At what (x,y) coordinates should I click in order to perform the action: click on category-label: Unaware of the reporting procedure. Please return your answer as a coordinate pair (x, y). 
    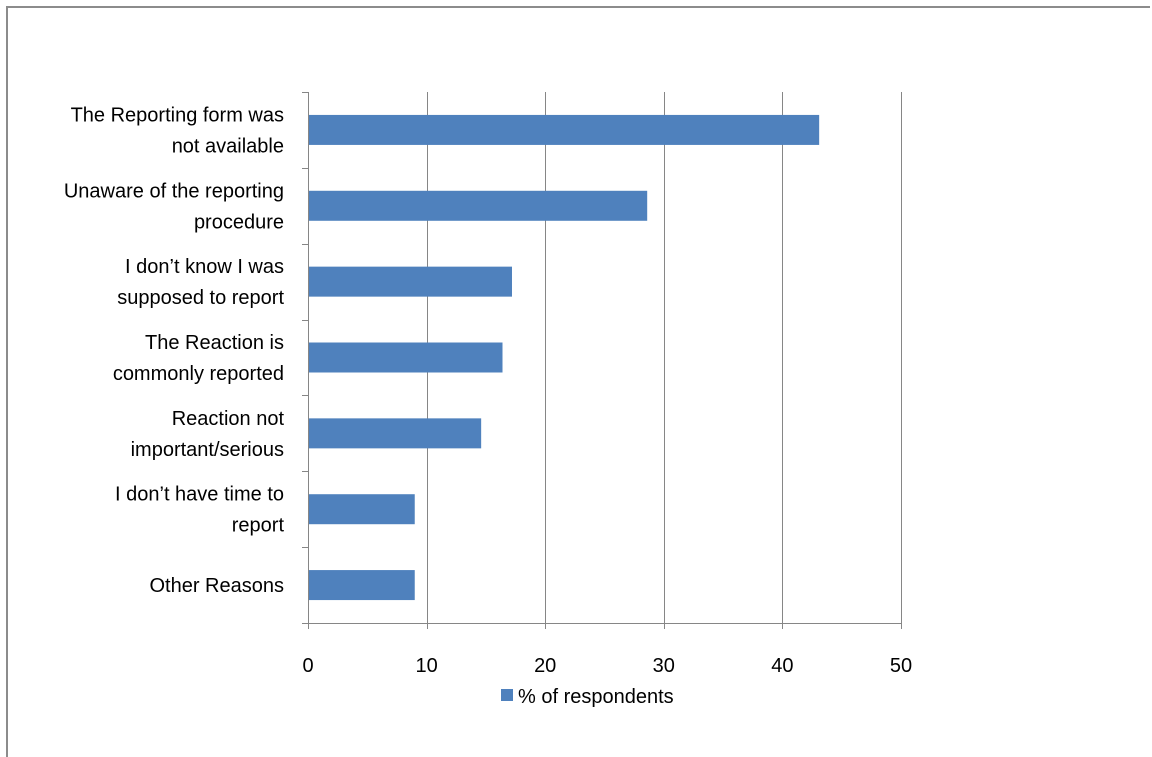
    Looking at the image, I should click on (174, 206).